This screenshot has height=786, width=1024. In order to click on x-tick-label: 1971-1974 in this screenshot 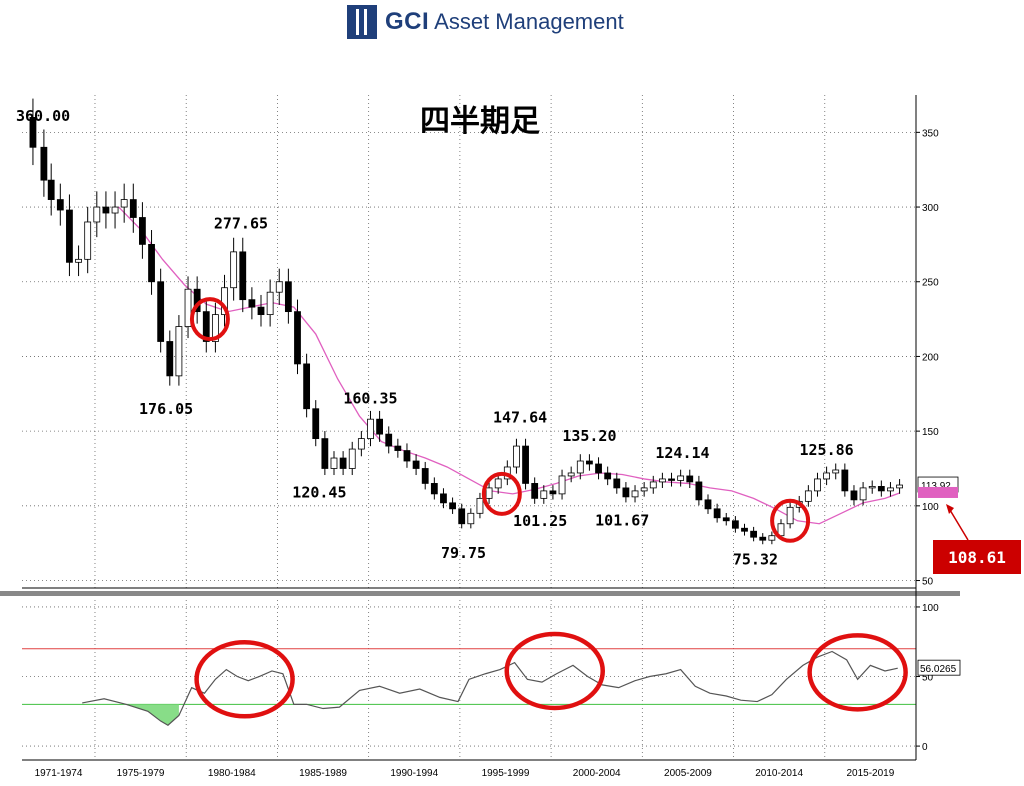, I will do `click(59, 773)`.